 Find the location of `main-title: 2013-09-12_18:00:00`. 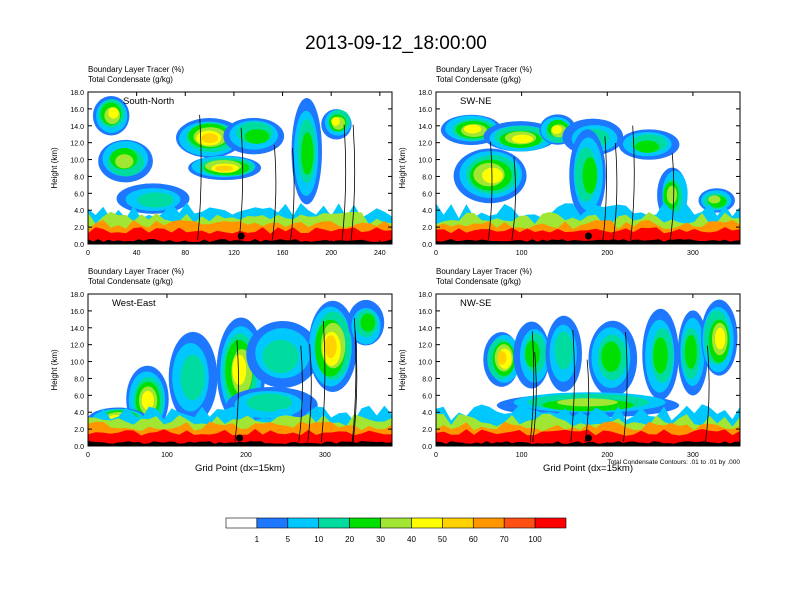

main-title: 2013-09-12_18:00:00 is located at coordinates (396, 43).